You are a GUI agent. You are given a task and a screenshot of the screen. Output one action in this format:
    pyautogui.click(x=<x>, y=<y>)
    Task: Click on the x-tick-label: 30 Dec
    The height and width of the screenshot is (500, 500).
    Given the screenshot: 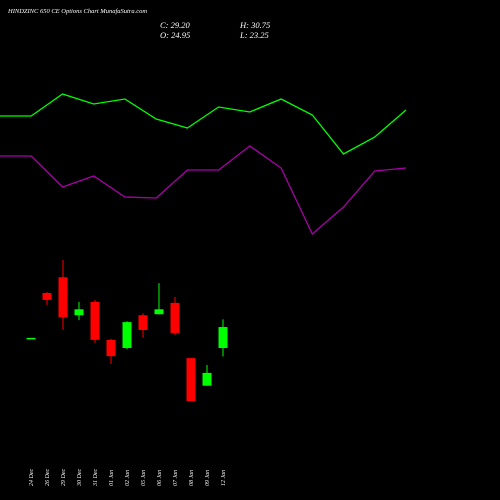 What is the action you would take?
    pyautogui.click(x=80, y=478)
    